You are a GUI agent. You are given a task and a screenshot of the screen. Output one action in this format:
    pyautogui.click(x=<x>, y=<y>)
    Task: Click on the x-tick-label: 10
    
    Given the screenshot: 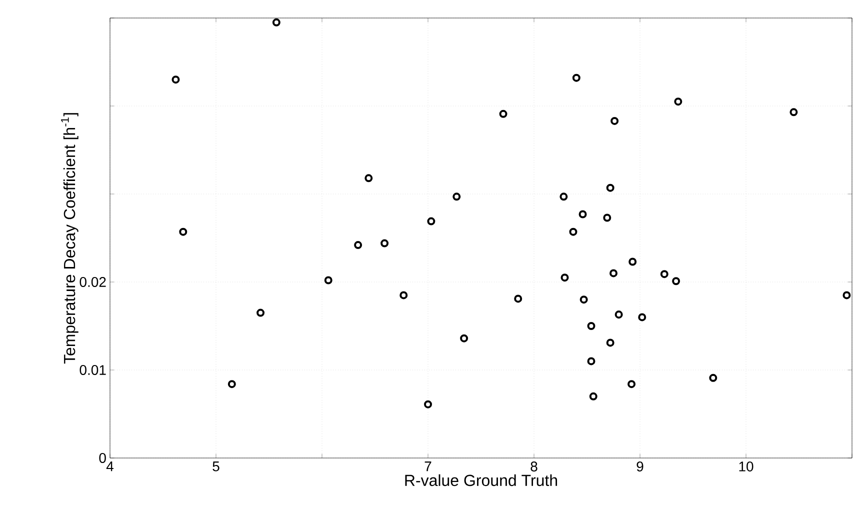 What is the action you would take?
    pyautogui.click(x=746, y=467)
    